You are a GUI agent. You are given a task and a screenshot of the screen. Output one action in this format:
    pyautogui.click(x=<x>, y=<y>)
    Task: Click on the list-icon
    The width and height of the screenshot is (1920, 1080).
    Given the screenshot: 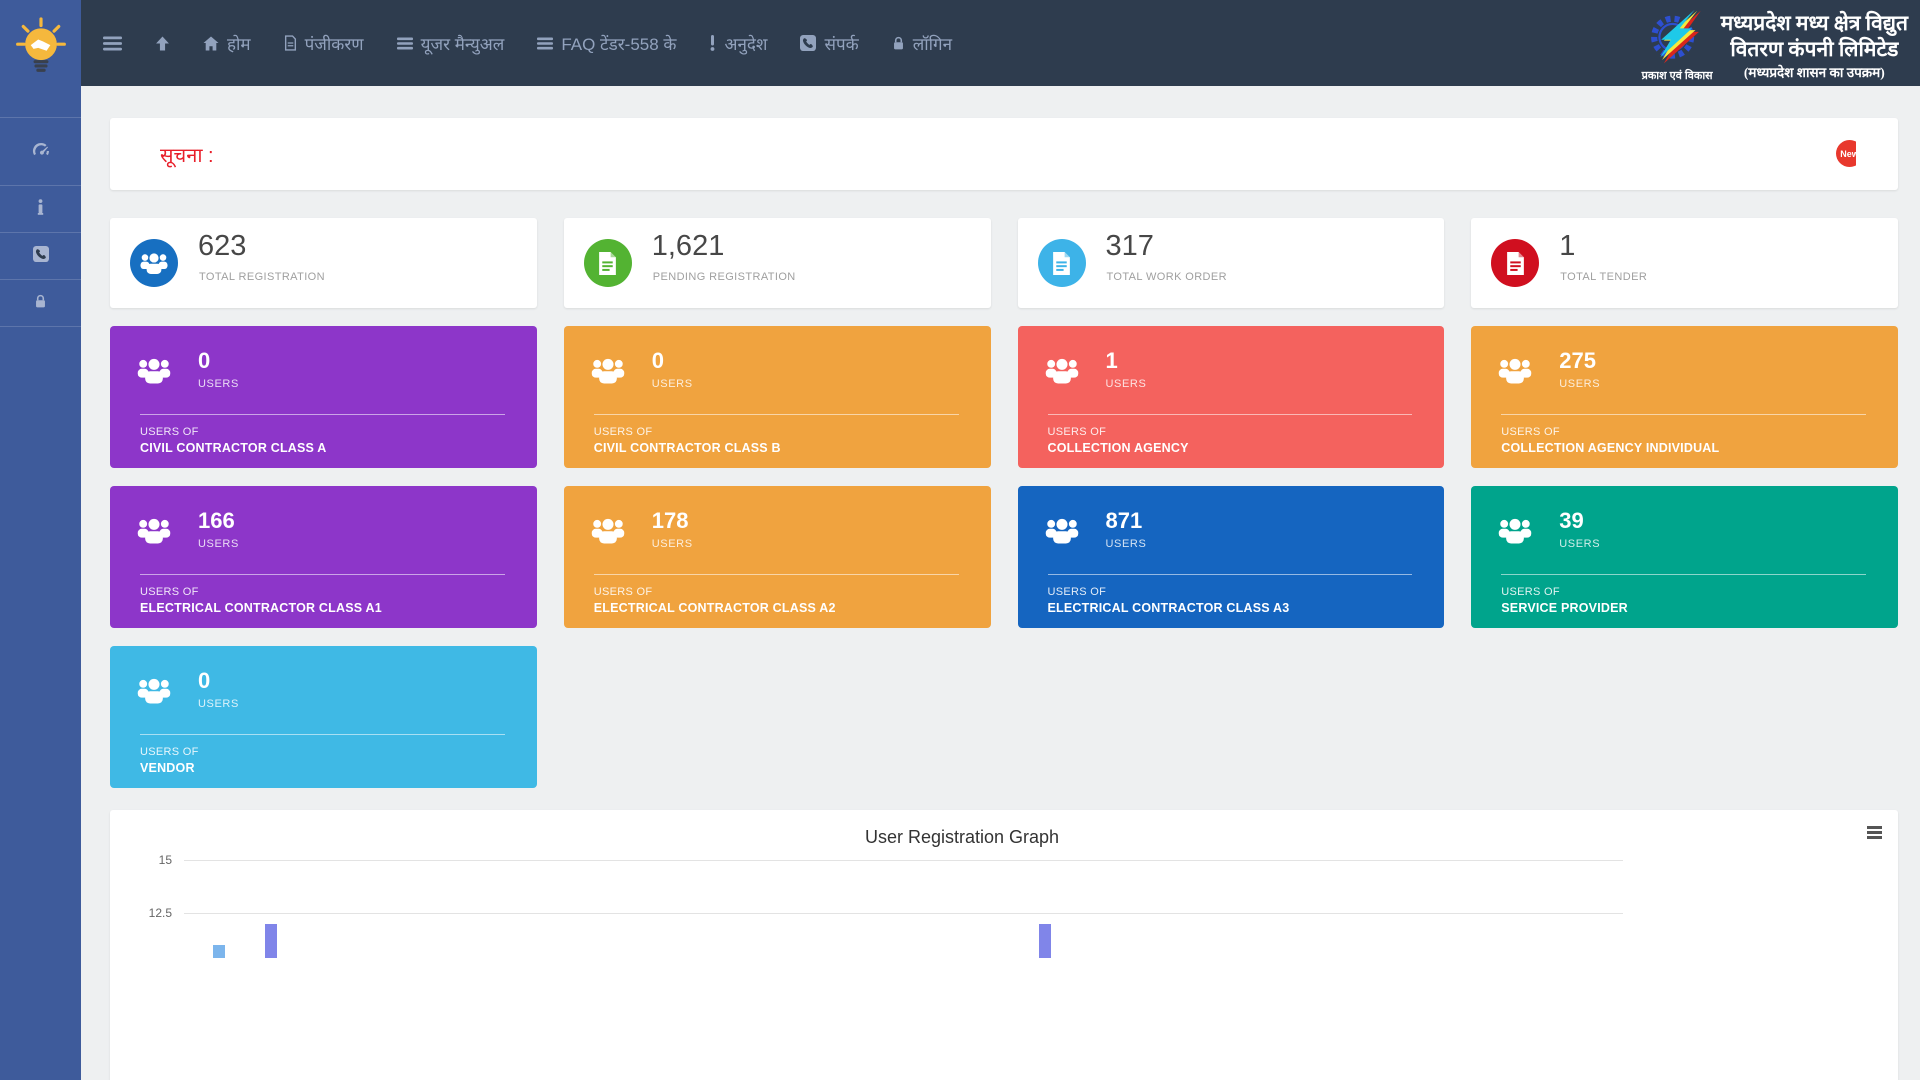 What is the action you would take?
    pyautogui.click(x=545, y=43)
    